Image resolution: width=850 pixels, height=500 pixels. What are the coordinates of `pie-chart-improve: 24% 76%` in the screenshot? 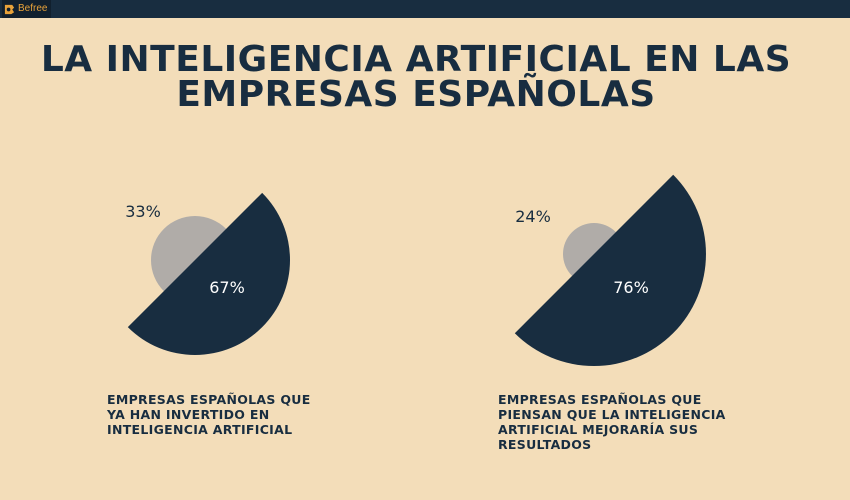 It's located at (610, 270).